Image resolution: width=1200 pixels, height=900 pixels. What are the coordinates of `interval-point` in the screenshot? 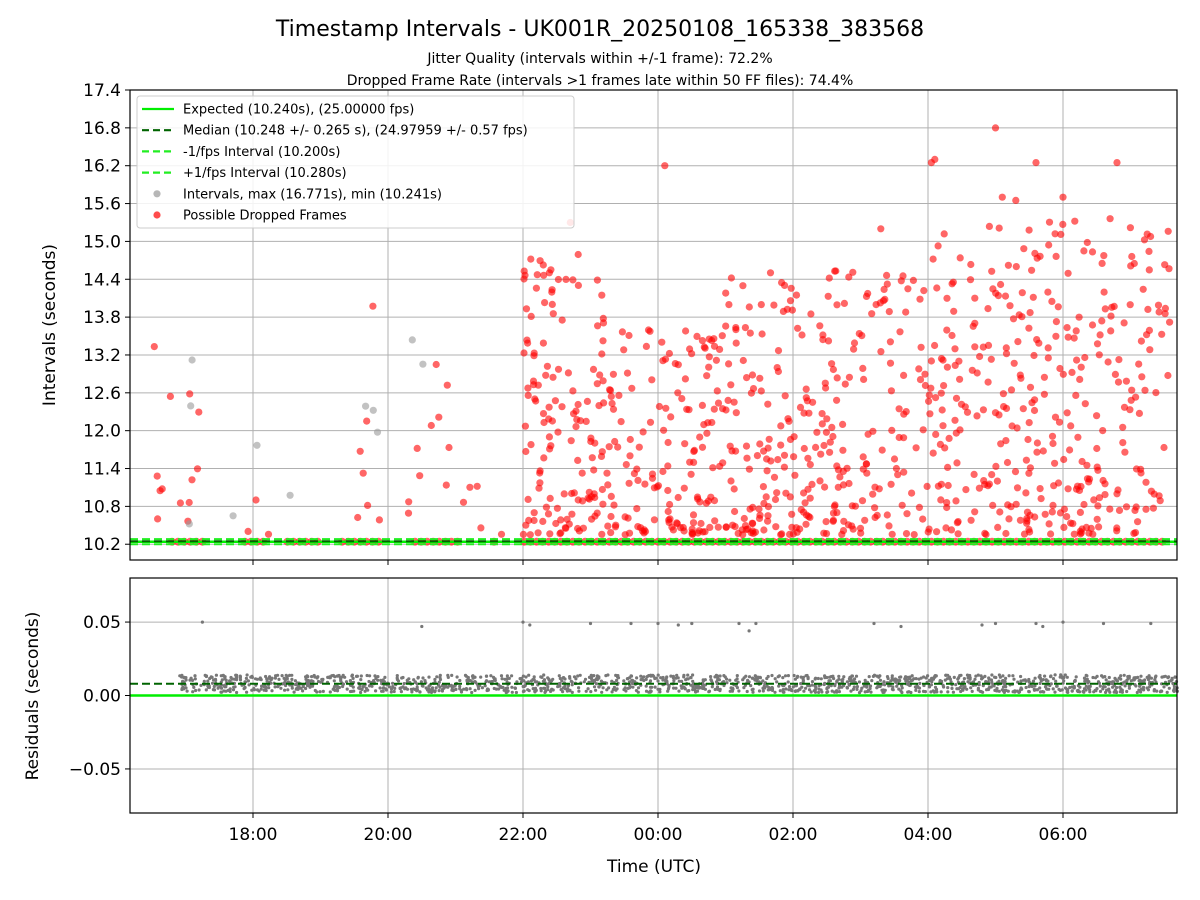 It's located at (290, 495).